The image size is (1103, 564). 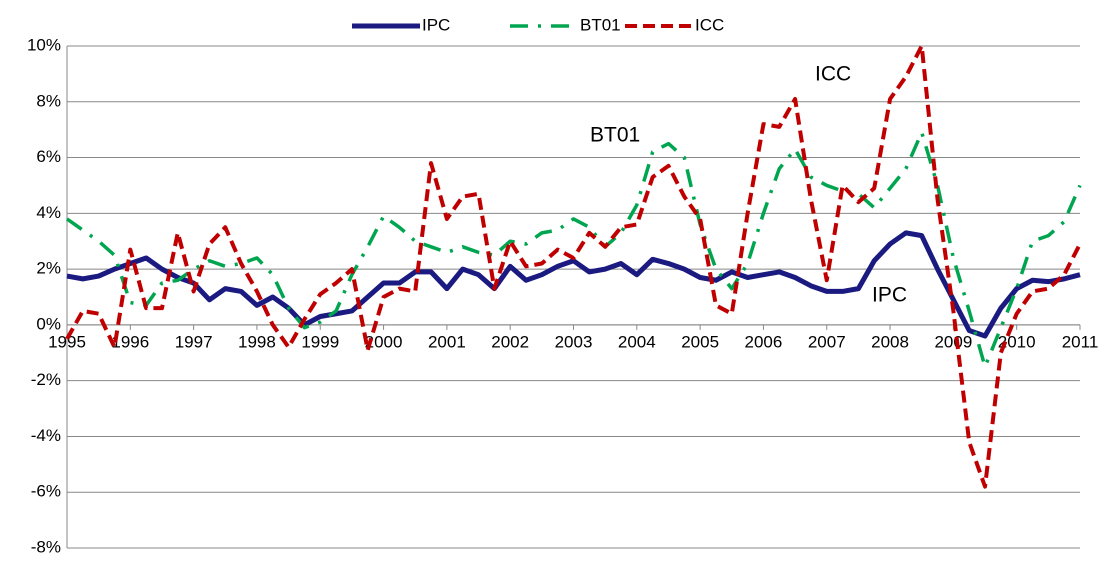 I want to click on x-tick-label: 2005, so click(x=700, y=341).